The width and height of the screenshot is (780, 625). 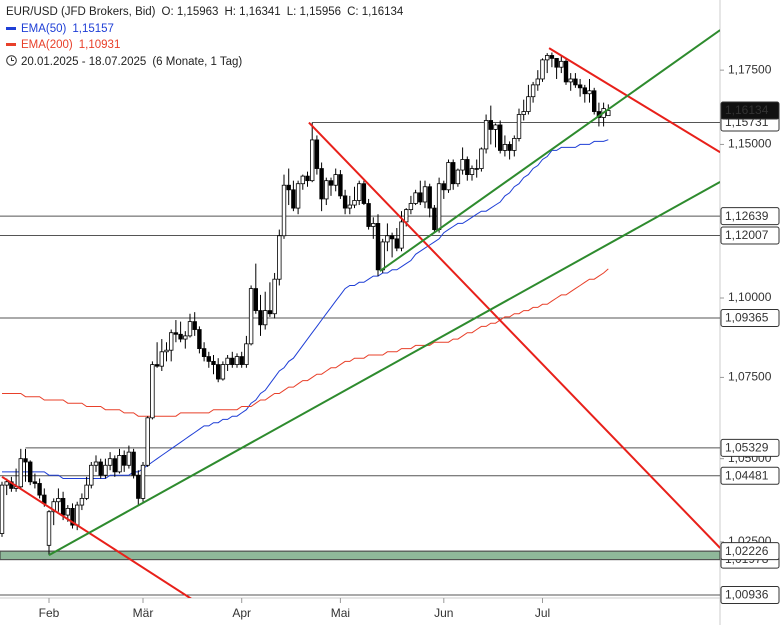 What do you see at coordinates (747, 448) in the screenshot?
I see `price-label: 1,05329` at bounding box center [747, 448].